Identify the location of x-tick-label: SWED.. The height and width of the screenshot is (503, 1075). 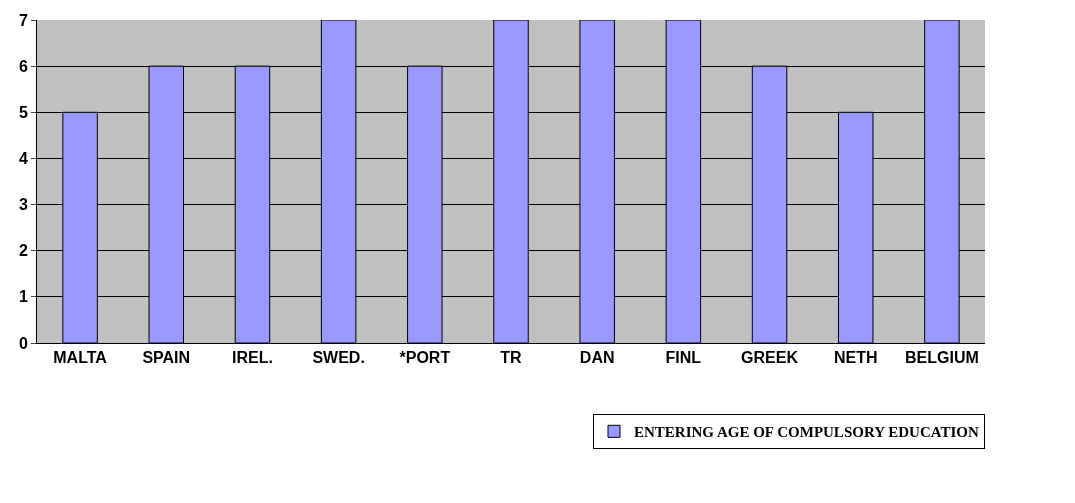
(338, 358).